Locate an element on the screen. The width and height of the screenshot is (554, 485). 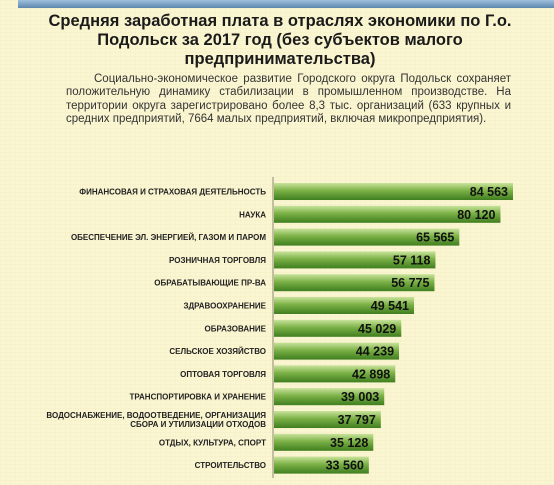
bar-value-label: 56 775 is located at coordinates (410, 283).